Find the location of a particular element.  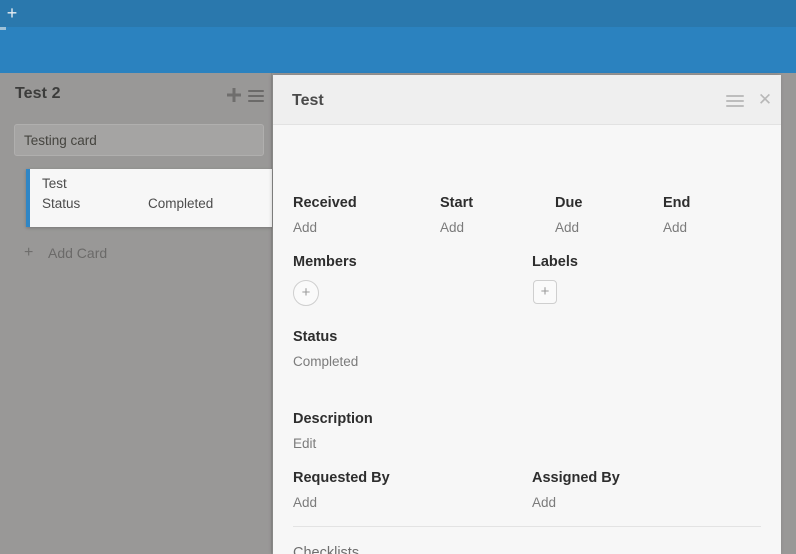

list-menu-icon is located at coordinates (256, 96).